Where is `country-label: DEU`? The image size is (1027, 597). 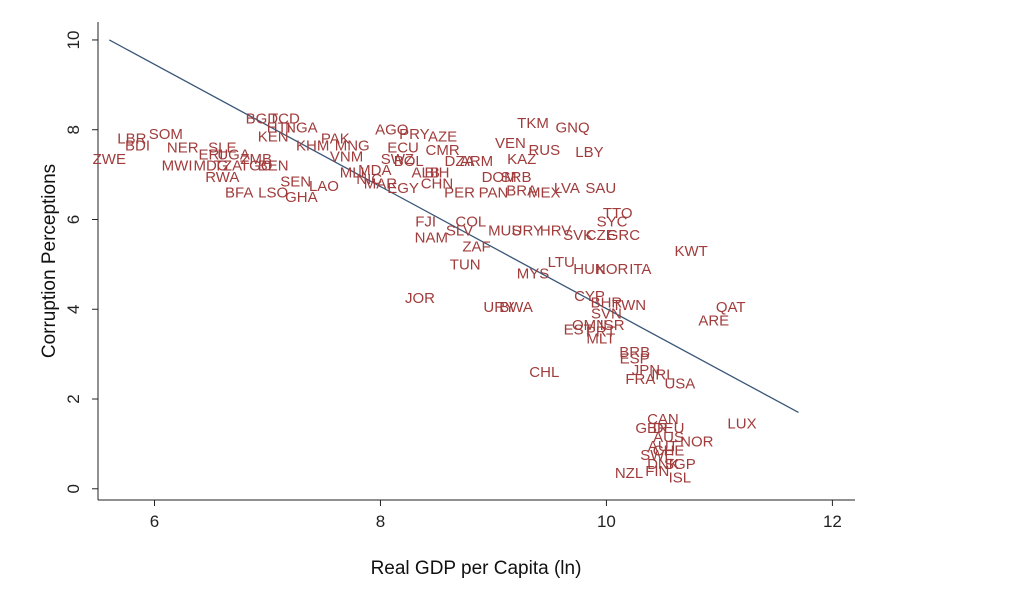 country-label: DEU is located at coordinates (669, 428).